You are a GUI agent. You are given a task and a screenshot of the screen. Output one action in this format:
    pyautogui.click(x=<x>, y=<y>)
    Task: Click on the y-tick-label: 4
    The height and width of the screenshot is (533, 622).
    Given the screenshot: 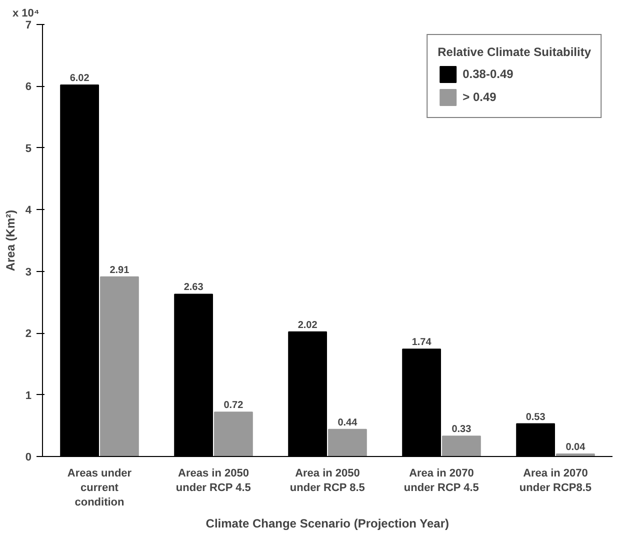 What is the action you would take?
    pyautogui.click(x=28, y=210)
    